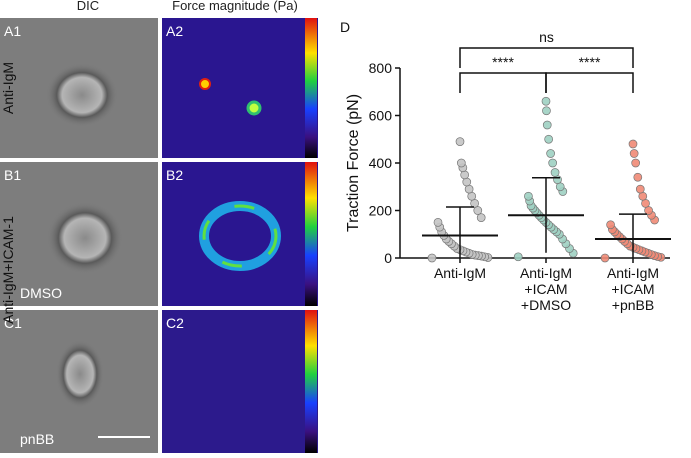 This screenshot has height=458, width=691. I want to click on panel-label: A1, so click(12, 31).